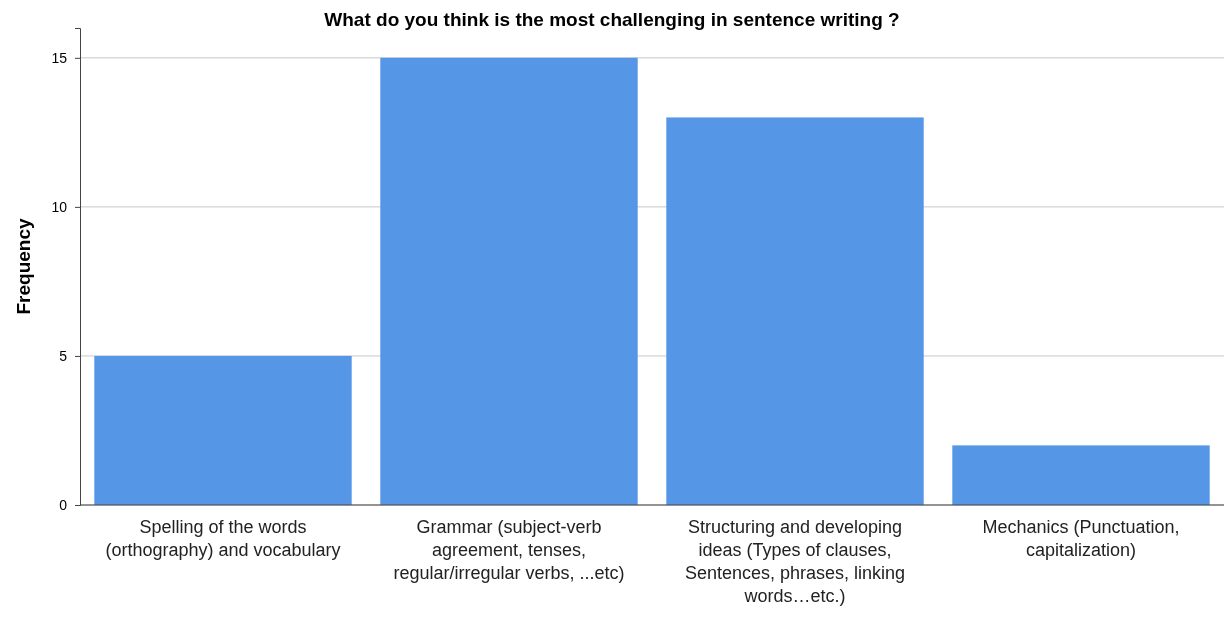  Describe the element at coordinates (23, 266) in the screenshot. I see `y-axis-title: Frequency` at that location.